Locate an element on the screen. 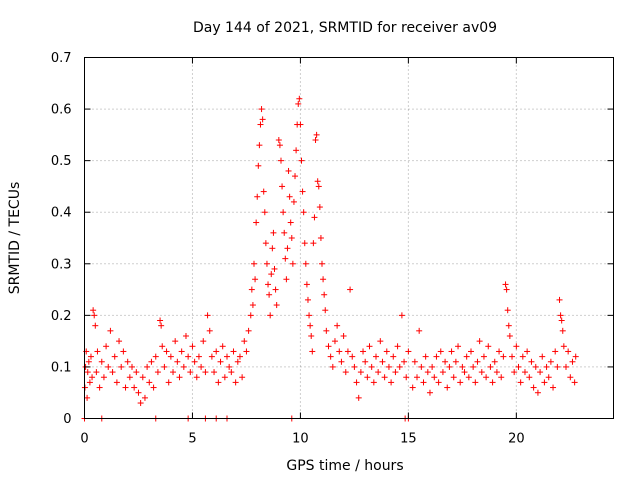  x-tick-label: 10 is located at coordinates (300, 439).